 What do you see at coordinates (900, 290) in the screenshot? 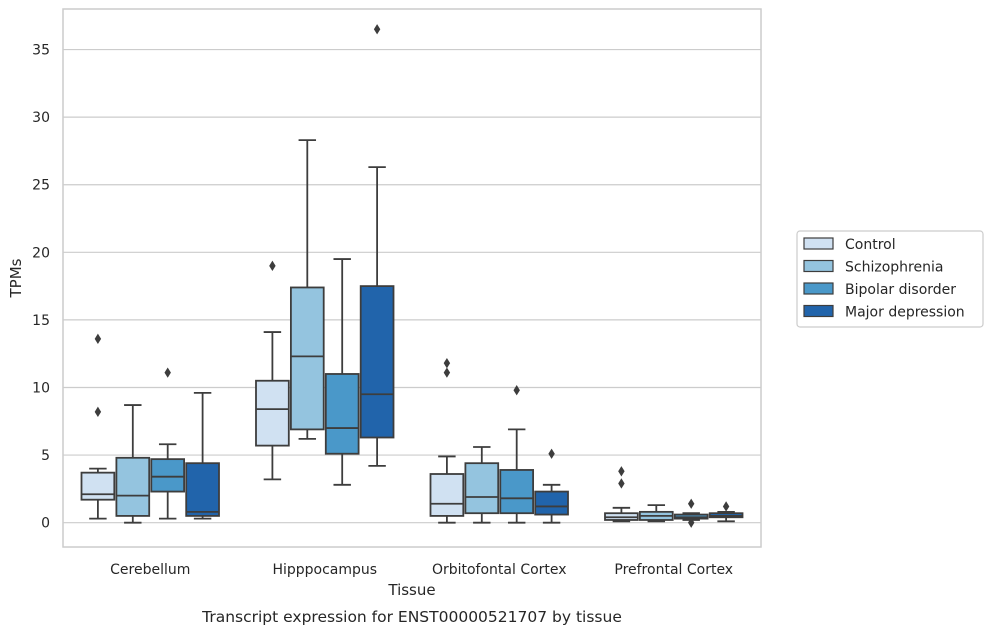
I see `legend-label: Bipolar disorder` at bounding box center [900, 290].